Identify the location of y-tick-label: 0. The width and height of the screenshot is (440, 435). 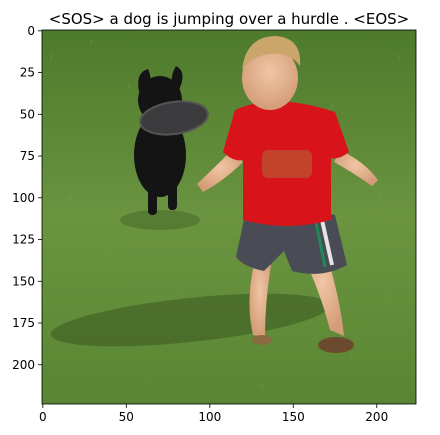
(31, 31).